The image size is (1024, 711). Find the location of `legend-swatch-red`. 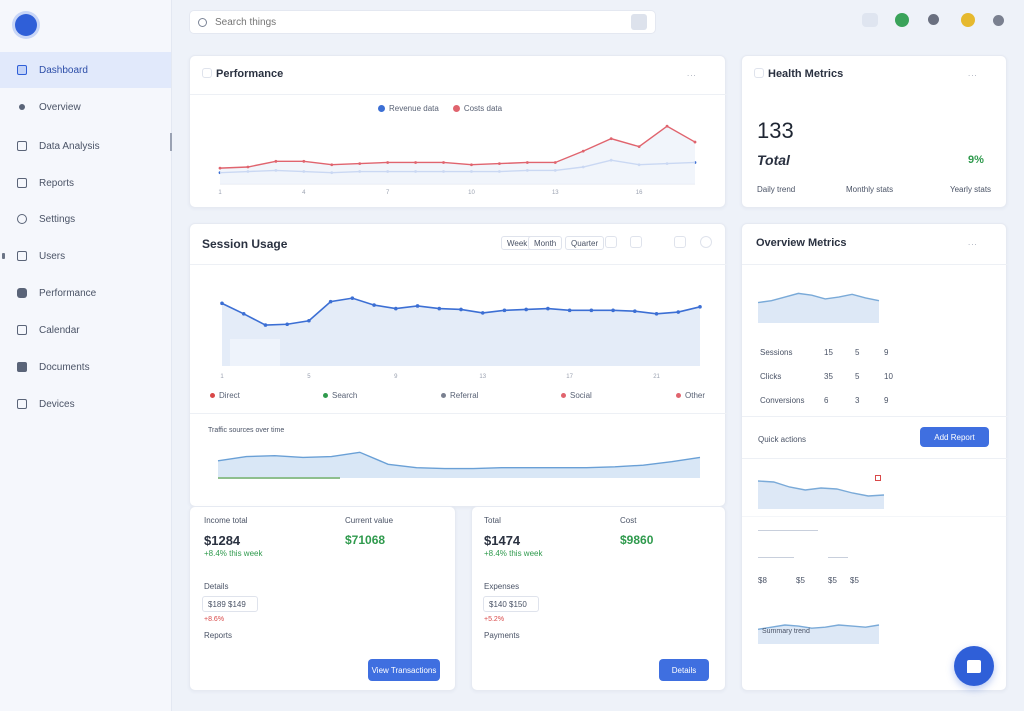

legend-swatch-red is located at coordinates (456, 109).